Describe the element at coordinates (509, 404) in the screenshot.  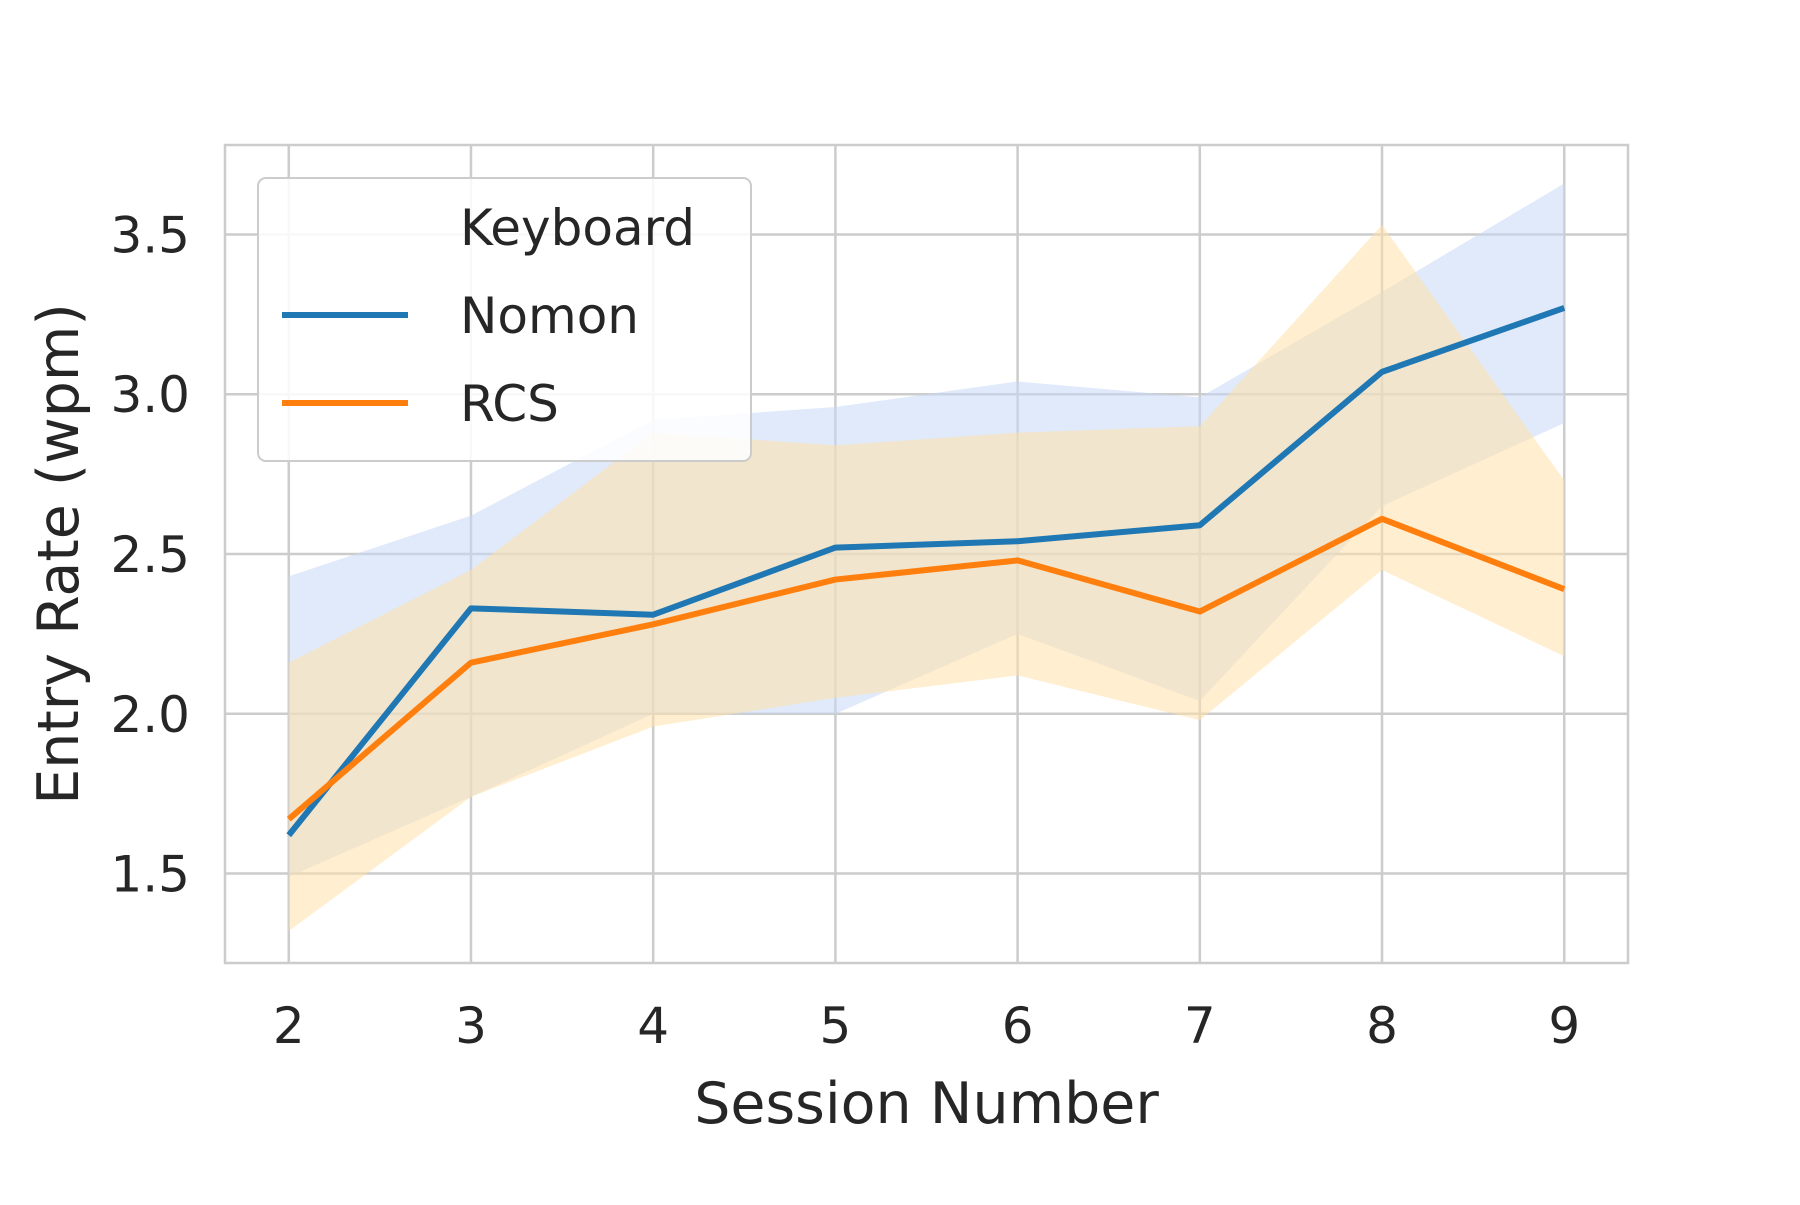
I see `legend-label-rcs: RCS` at that location.